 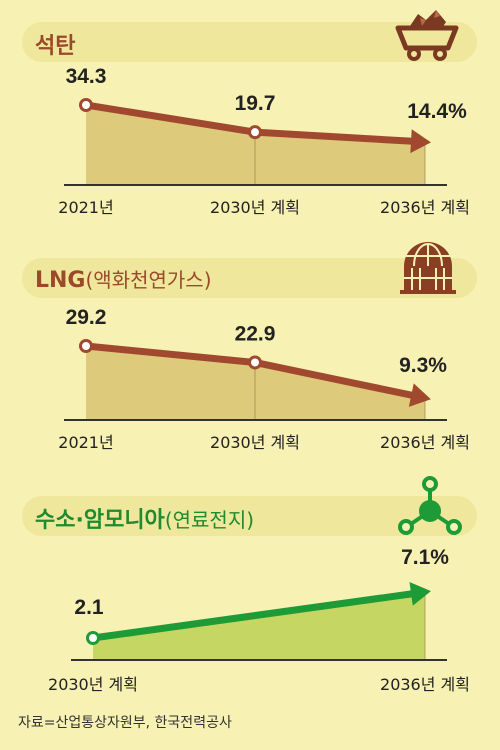 What do you see at coordinates (255, 103) in the screenshot?
I see `coal-value-label: 19.7` at bounding box center [255, 103].